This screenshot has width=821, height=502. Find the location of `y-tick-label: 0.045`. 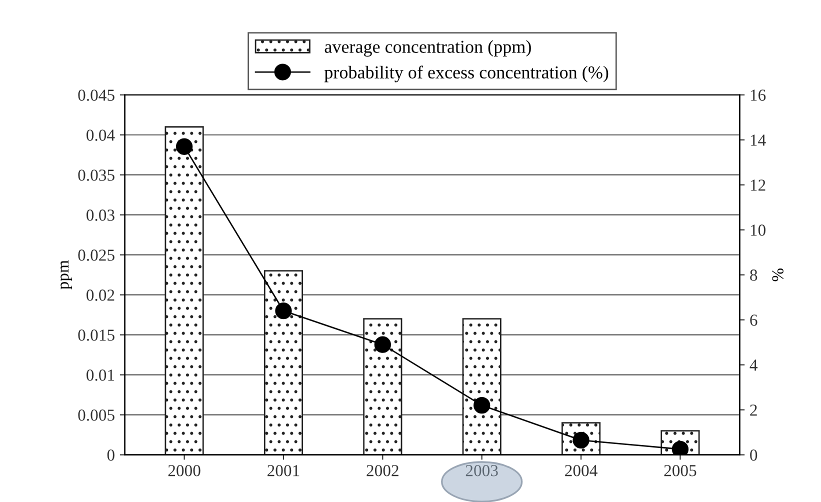

y-tick-label: 0.045 is located at coordinates (96, 95).